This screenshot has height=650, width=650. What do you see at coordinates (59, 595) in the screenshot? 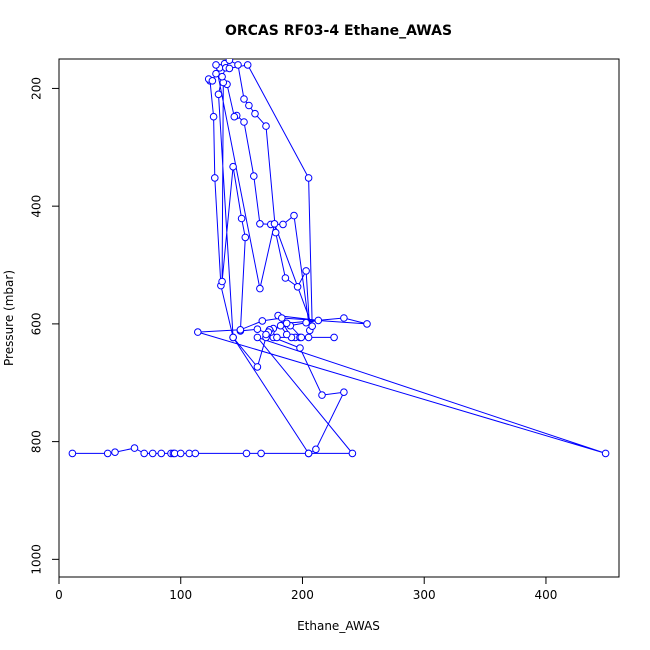
I see `x-tick-label: 0` at bounding box center [59, 595].